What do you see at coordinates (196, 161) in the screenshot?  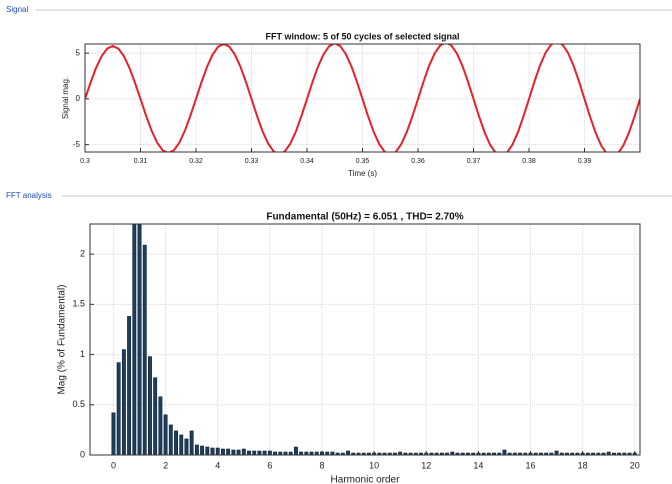 I see `x-tick-label: 0.32` at bounding box center [196, 161].